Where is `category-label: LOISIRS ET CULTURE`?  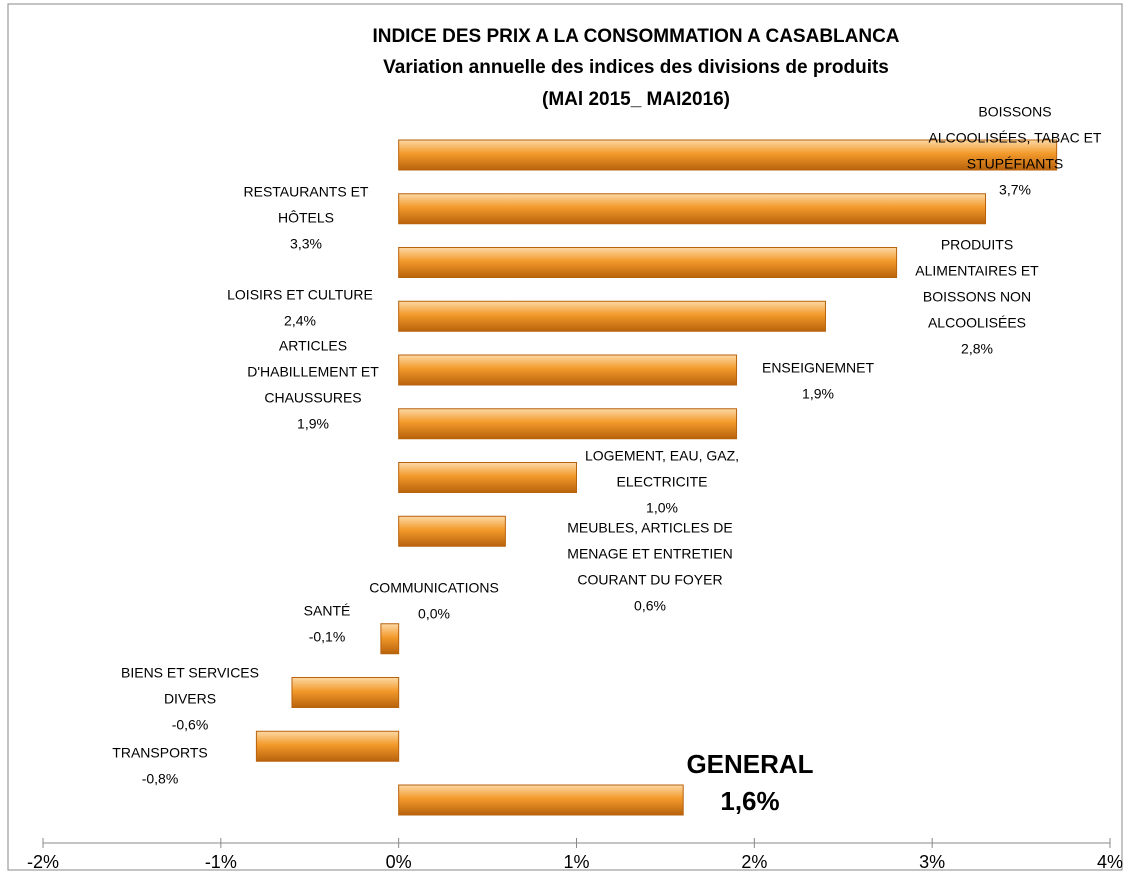 category-label: LOISIRS ET CULTURE is located at coordinates (300, 295).